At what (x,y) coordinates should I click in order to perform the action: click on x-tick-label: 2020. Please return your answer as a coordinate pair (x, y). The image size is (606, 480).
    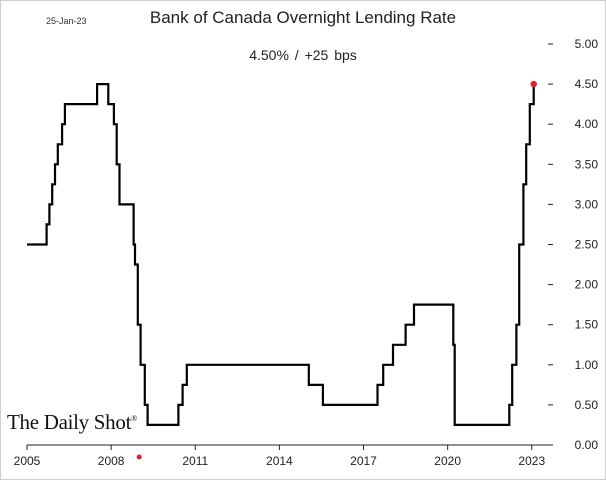
    Looking at the image, I should click on (447, 461).